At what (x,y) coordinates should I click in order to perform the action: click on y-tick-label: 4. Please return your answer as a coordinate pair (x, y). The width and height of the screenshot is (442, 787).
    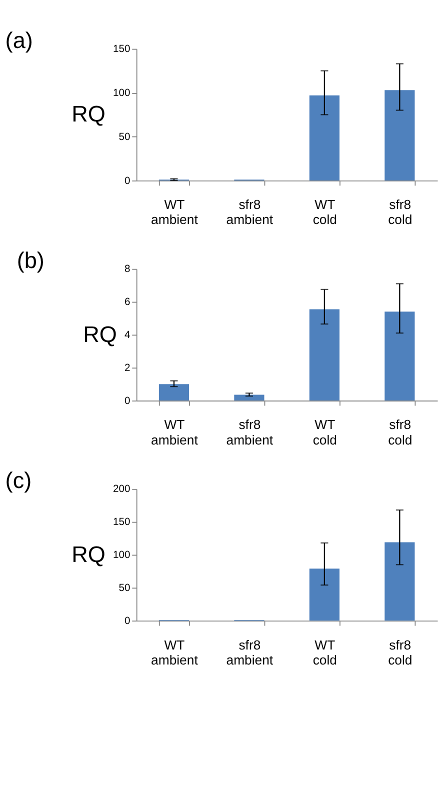
    Looking at the image, I should click on (127, 336).